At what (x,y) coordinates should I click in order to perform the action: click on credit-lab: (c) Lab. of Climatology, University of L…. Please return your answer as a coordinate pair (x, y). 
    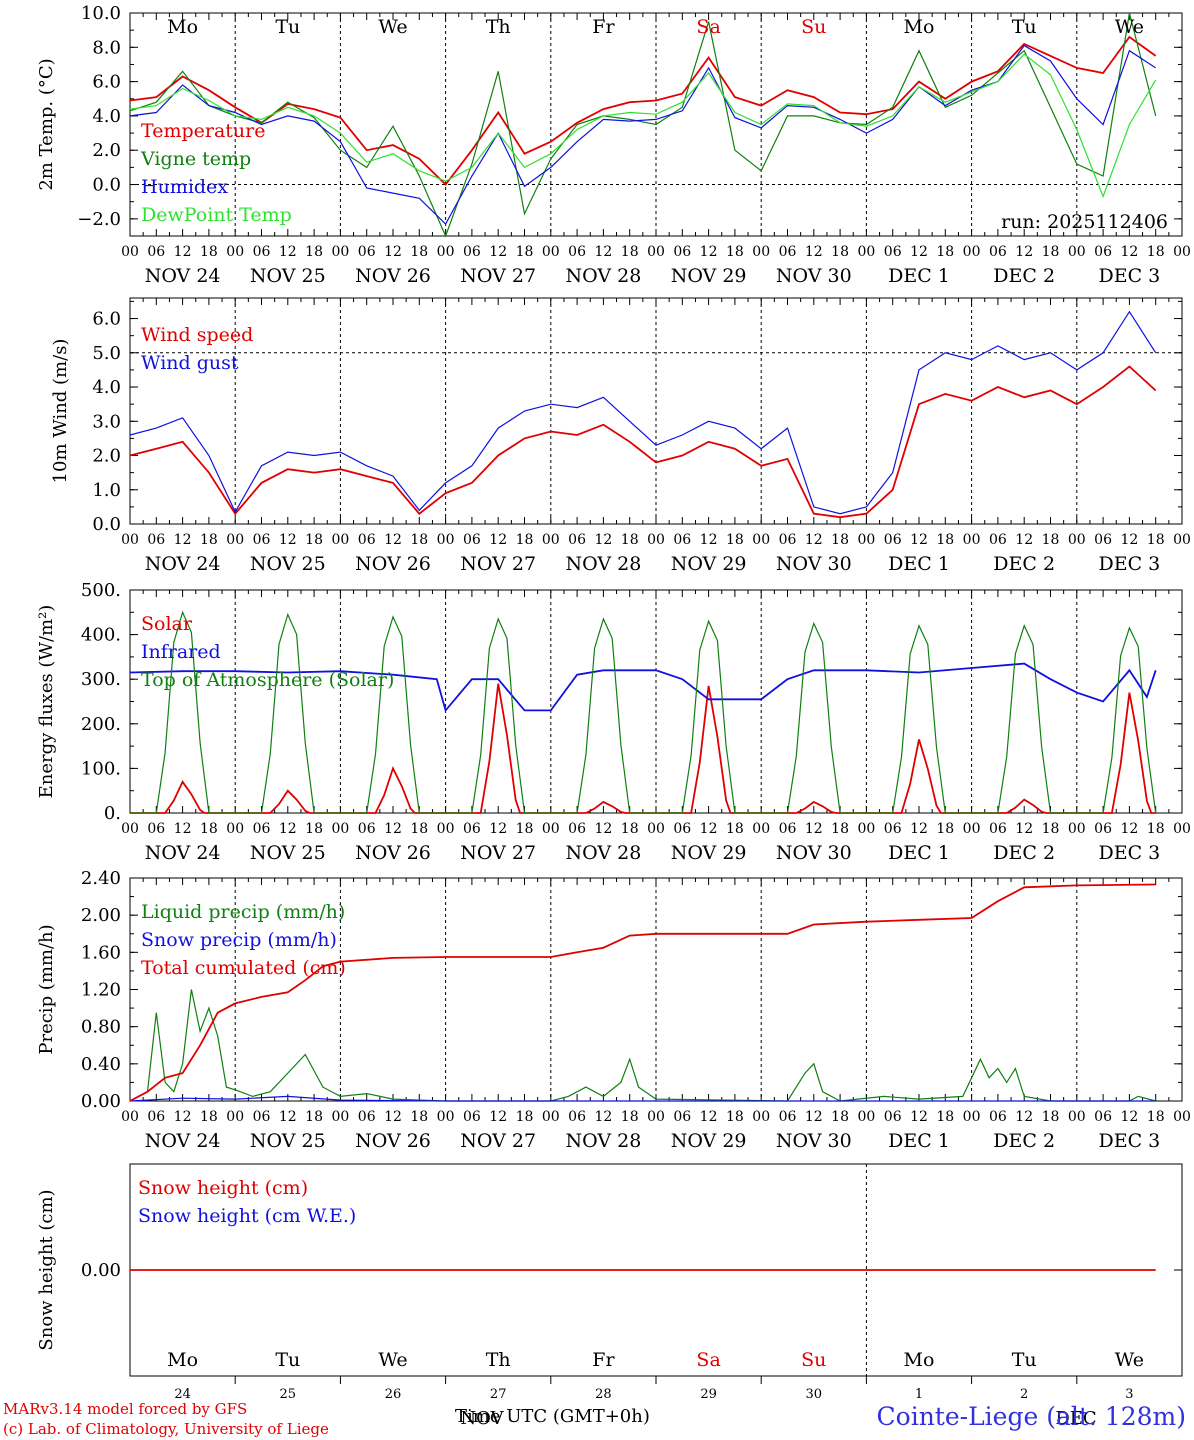
    Looking at the image, I should click on (166, 1429).